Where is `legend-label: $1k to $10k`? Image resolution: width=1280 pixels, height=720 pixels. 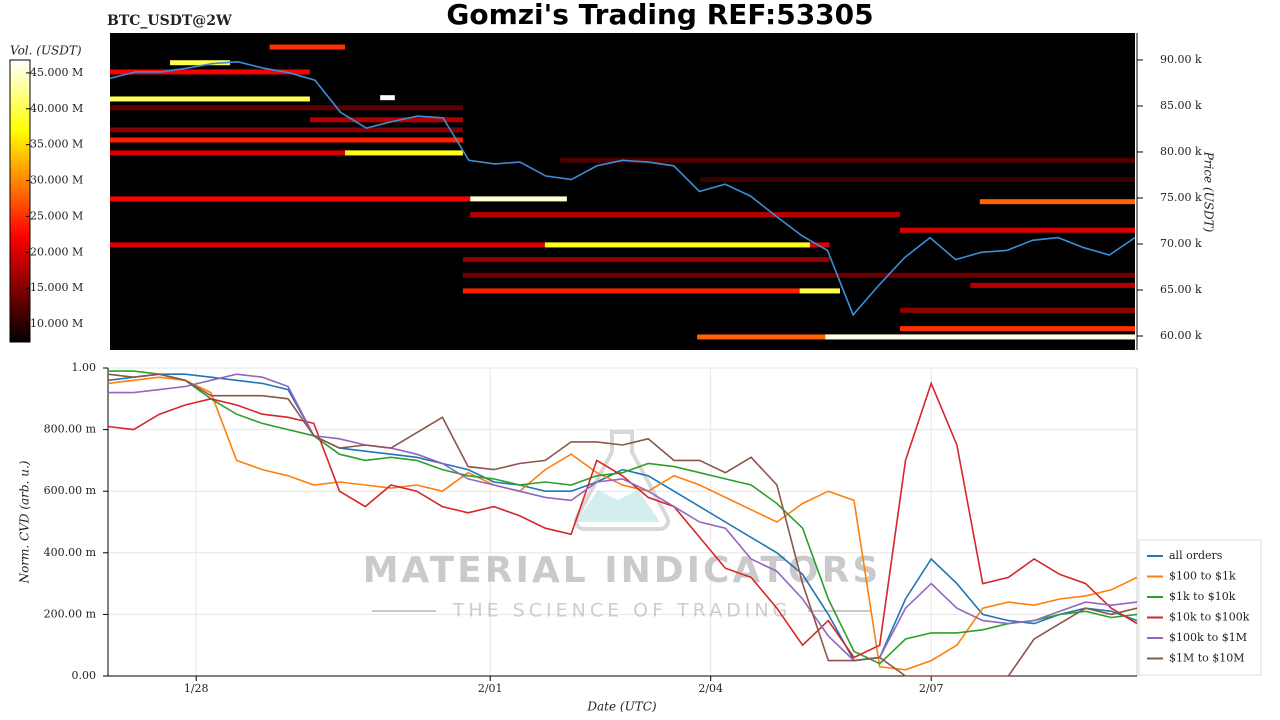
legend-label: $1k to $10k is located at coordinates (1202, 596).